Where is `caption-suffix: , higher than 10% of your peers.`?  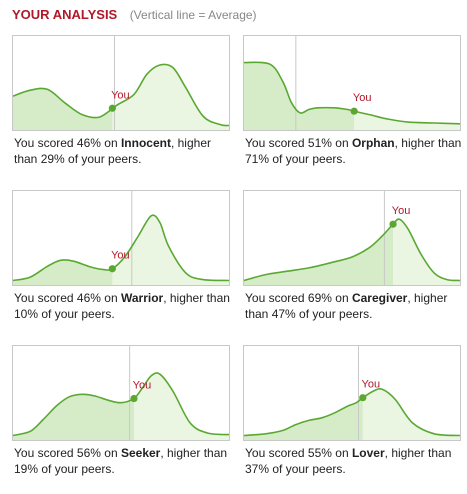
caption-suffix: , higher than 10% of your peers. is located at coordinates (122, 306).